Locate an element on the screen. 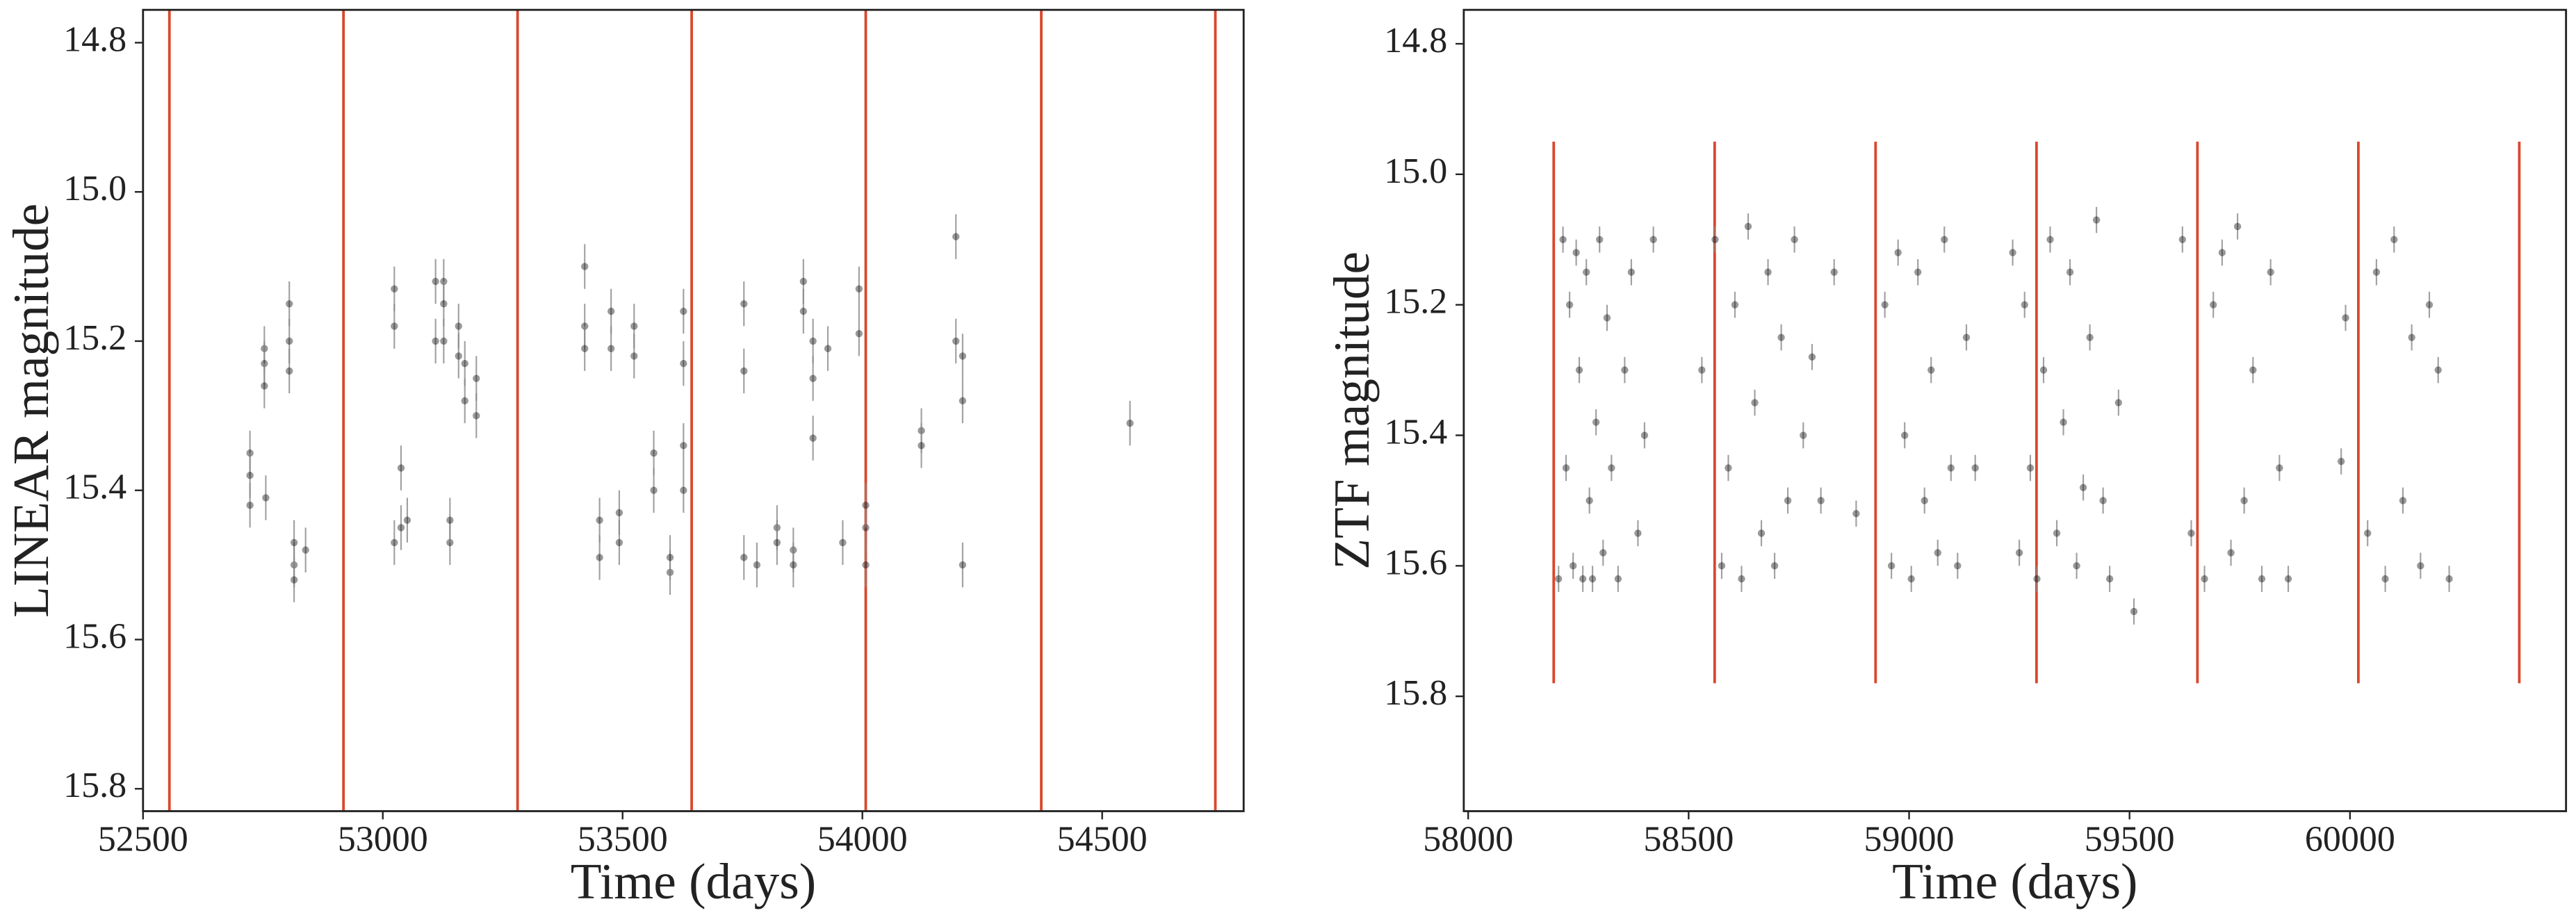  x-tick-label: 54000 is located at coordinates (862, 839).